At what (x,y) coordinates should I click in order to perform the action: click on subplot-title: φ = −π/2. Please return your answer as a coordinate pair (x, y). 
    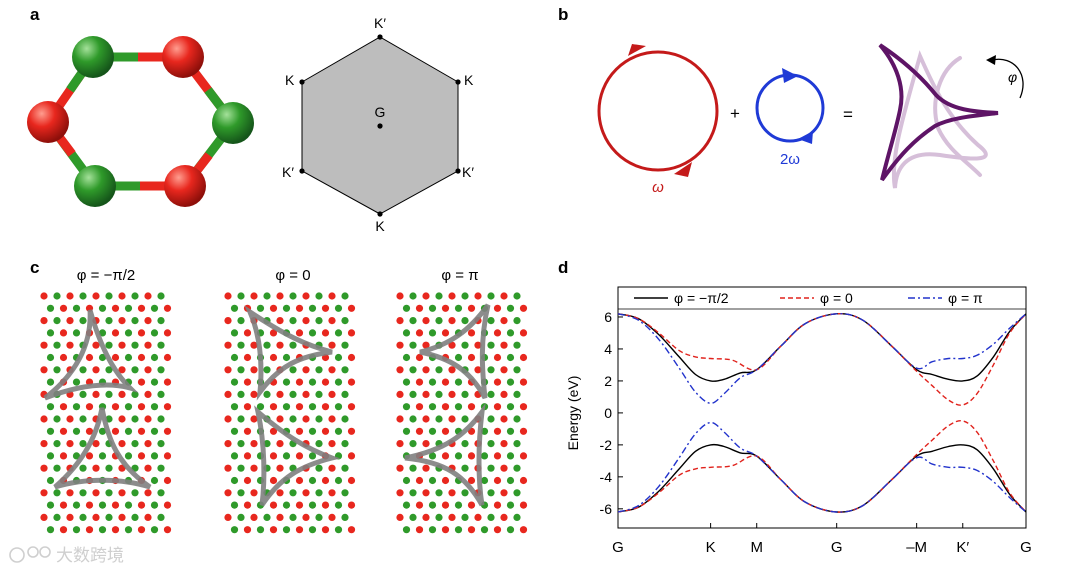
    Looking at the image, I should click on (106, 275).